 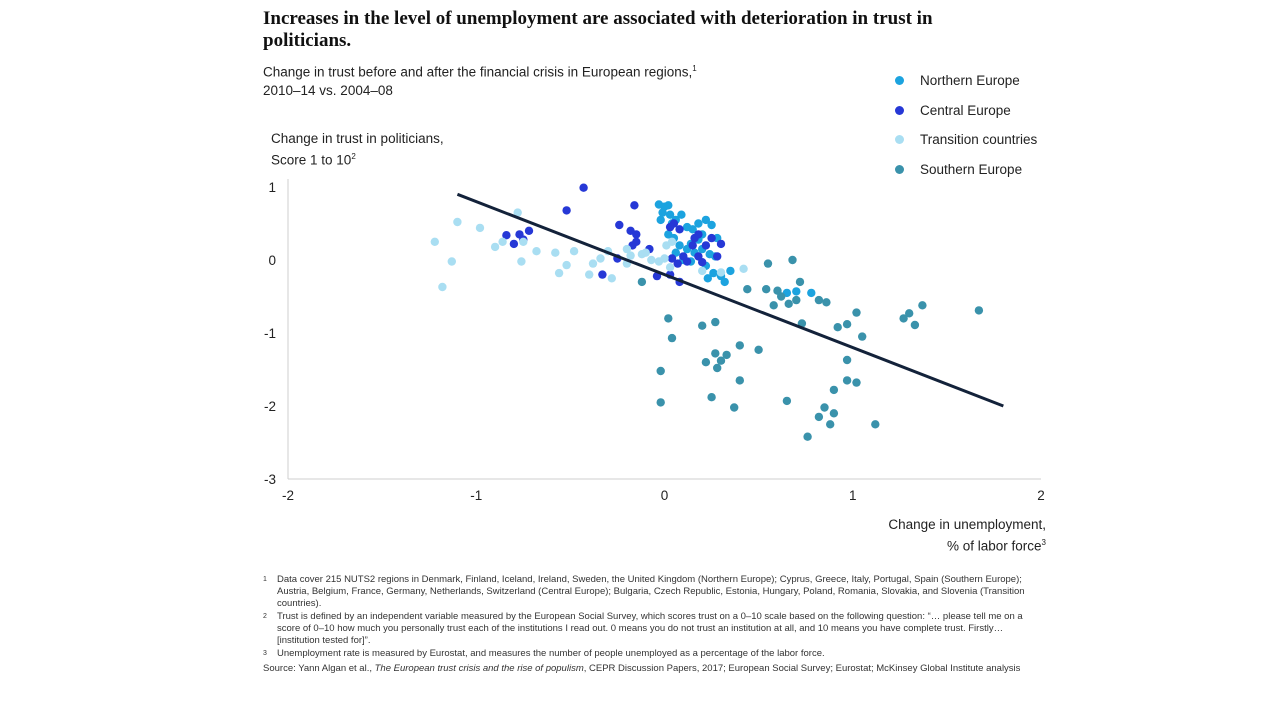 What do you see at coordinates (1041, 495) in the screenshot?
I see `x-tick-label: 2` at bounding box center [1041, 495].